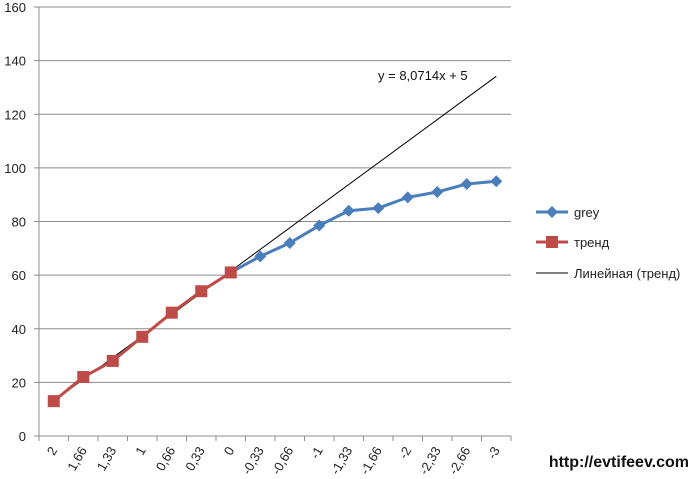 The height and width of the screenshot is (479, 699). Describe the element at coordinates (19, 275) in the screenshot. I see `y-tick-label: 60` at that location.